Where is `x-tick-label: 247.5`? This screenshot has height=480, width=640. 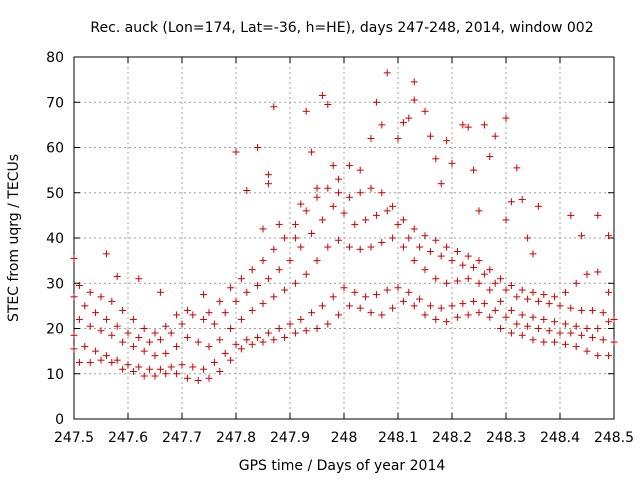
x-tick-label: 247.5 is located at coordinates (74, 438).